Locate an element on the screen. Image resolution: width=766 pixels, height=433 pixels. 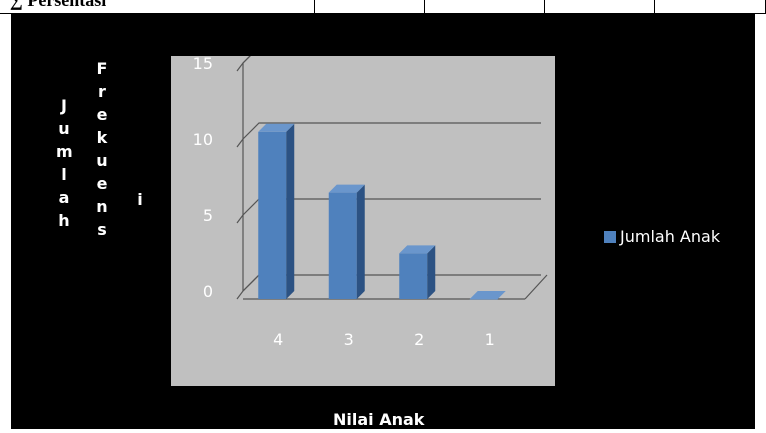
table-cell-label: ∑ Persentasi is located at coordinates (157, 6).